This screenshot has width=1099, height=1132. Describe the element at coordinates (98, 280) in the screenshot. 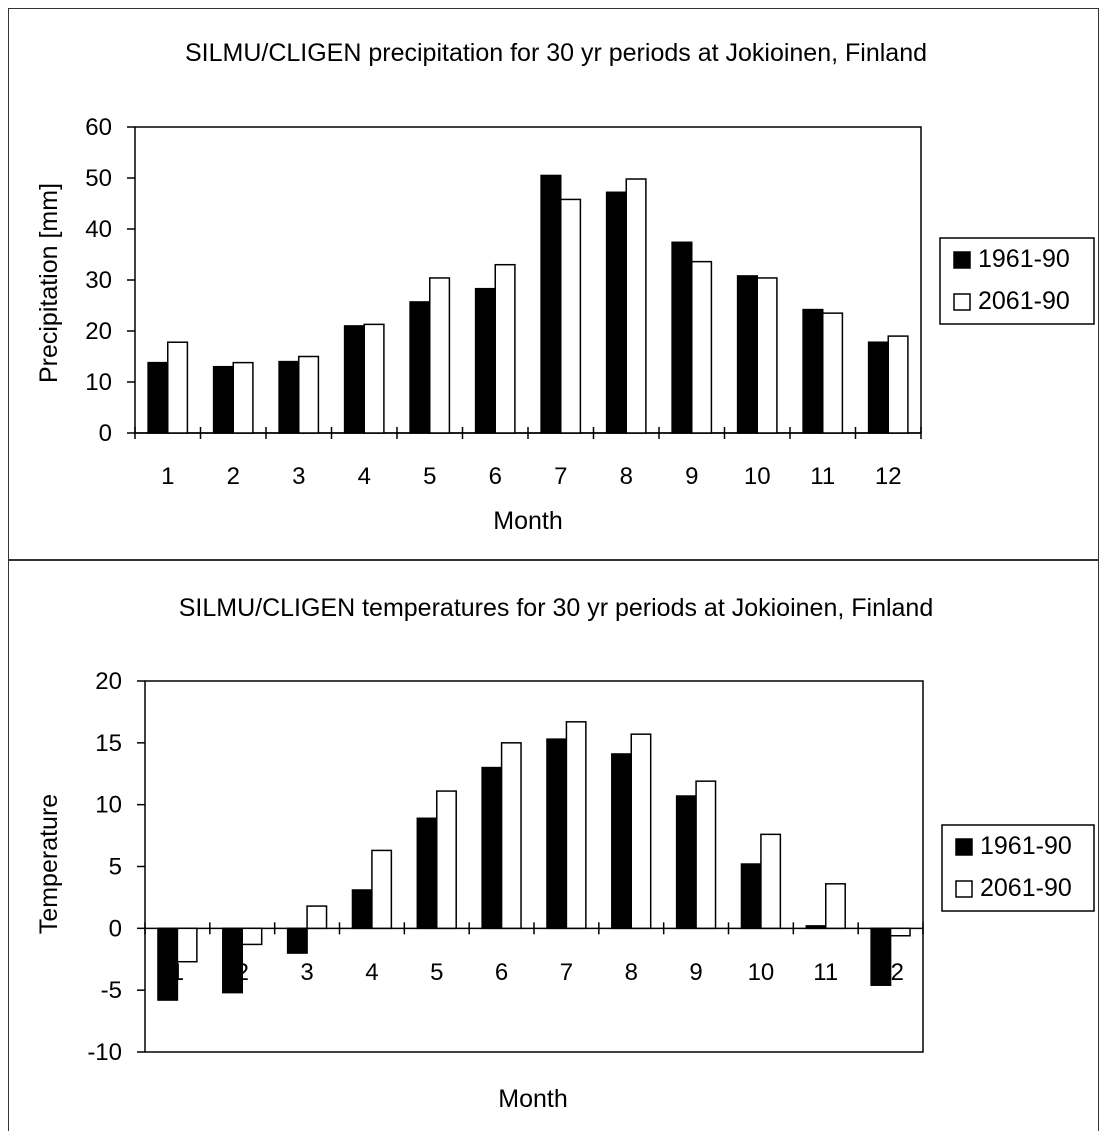

I see `y-tick-label: 30` at that location.